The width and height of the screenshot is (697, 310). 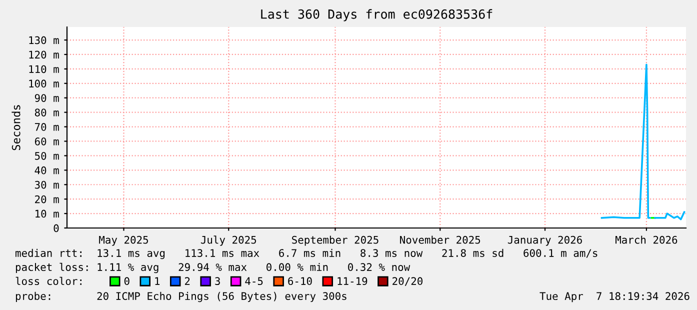 I want to click on y-tick-label: 90 m, so click(x=46, y=98).